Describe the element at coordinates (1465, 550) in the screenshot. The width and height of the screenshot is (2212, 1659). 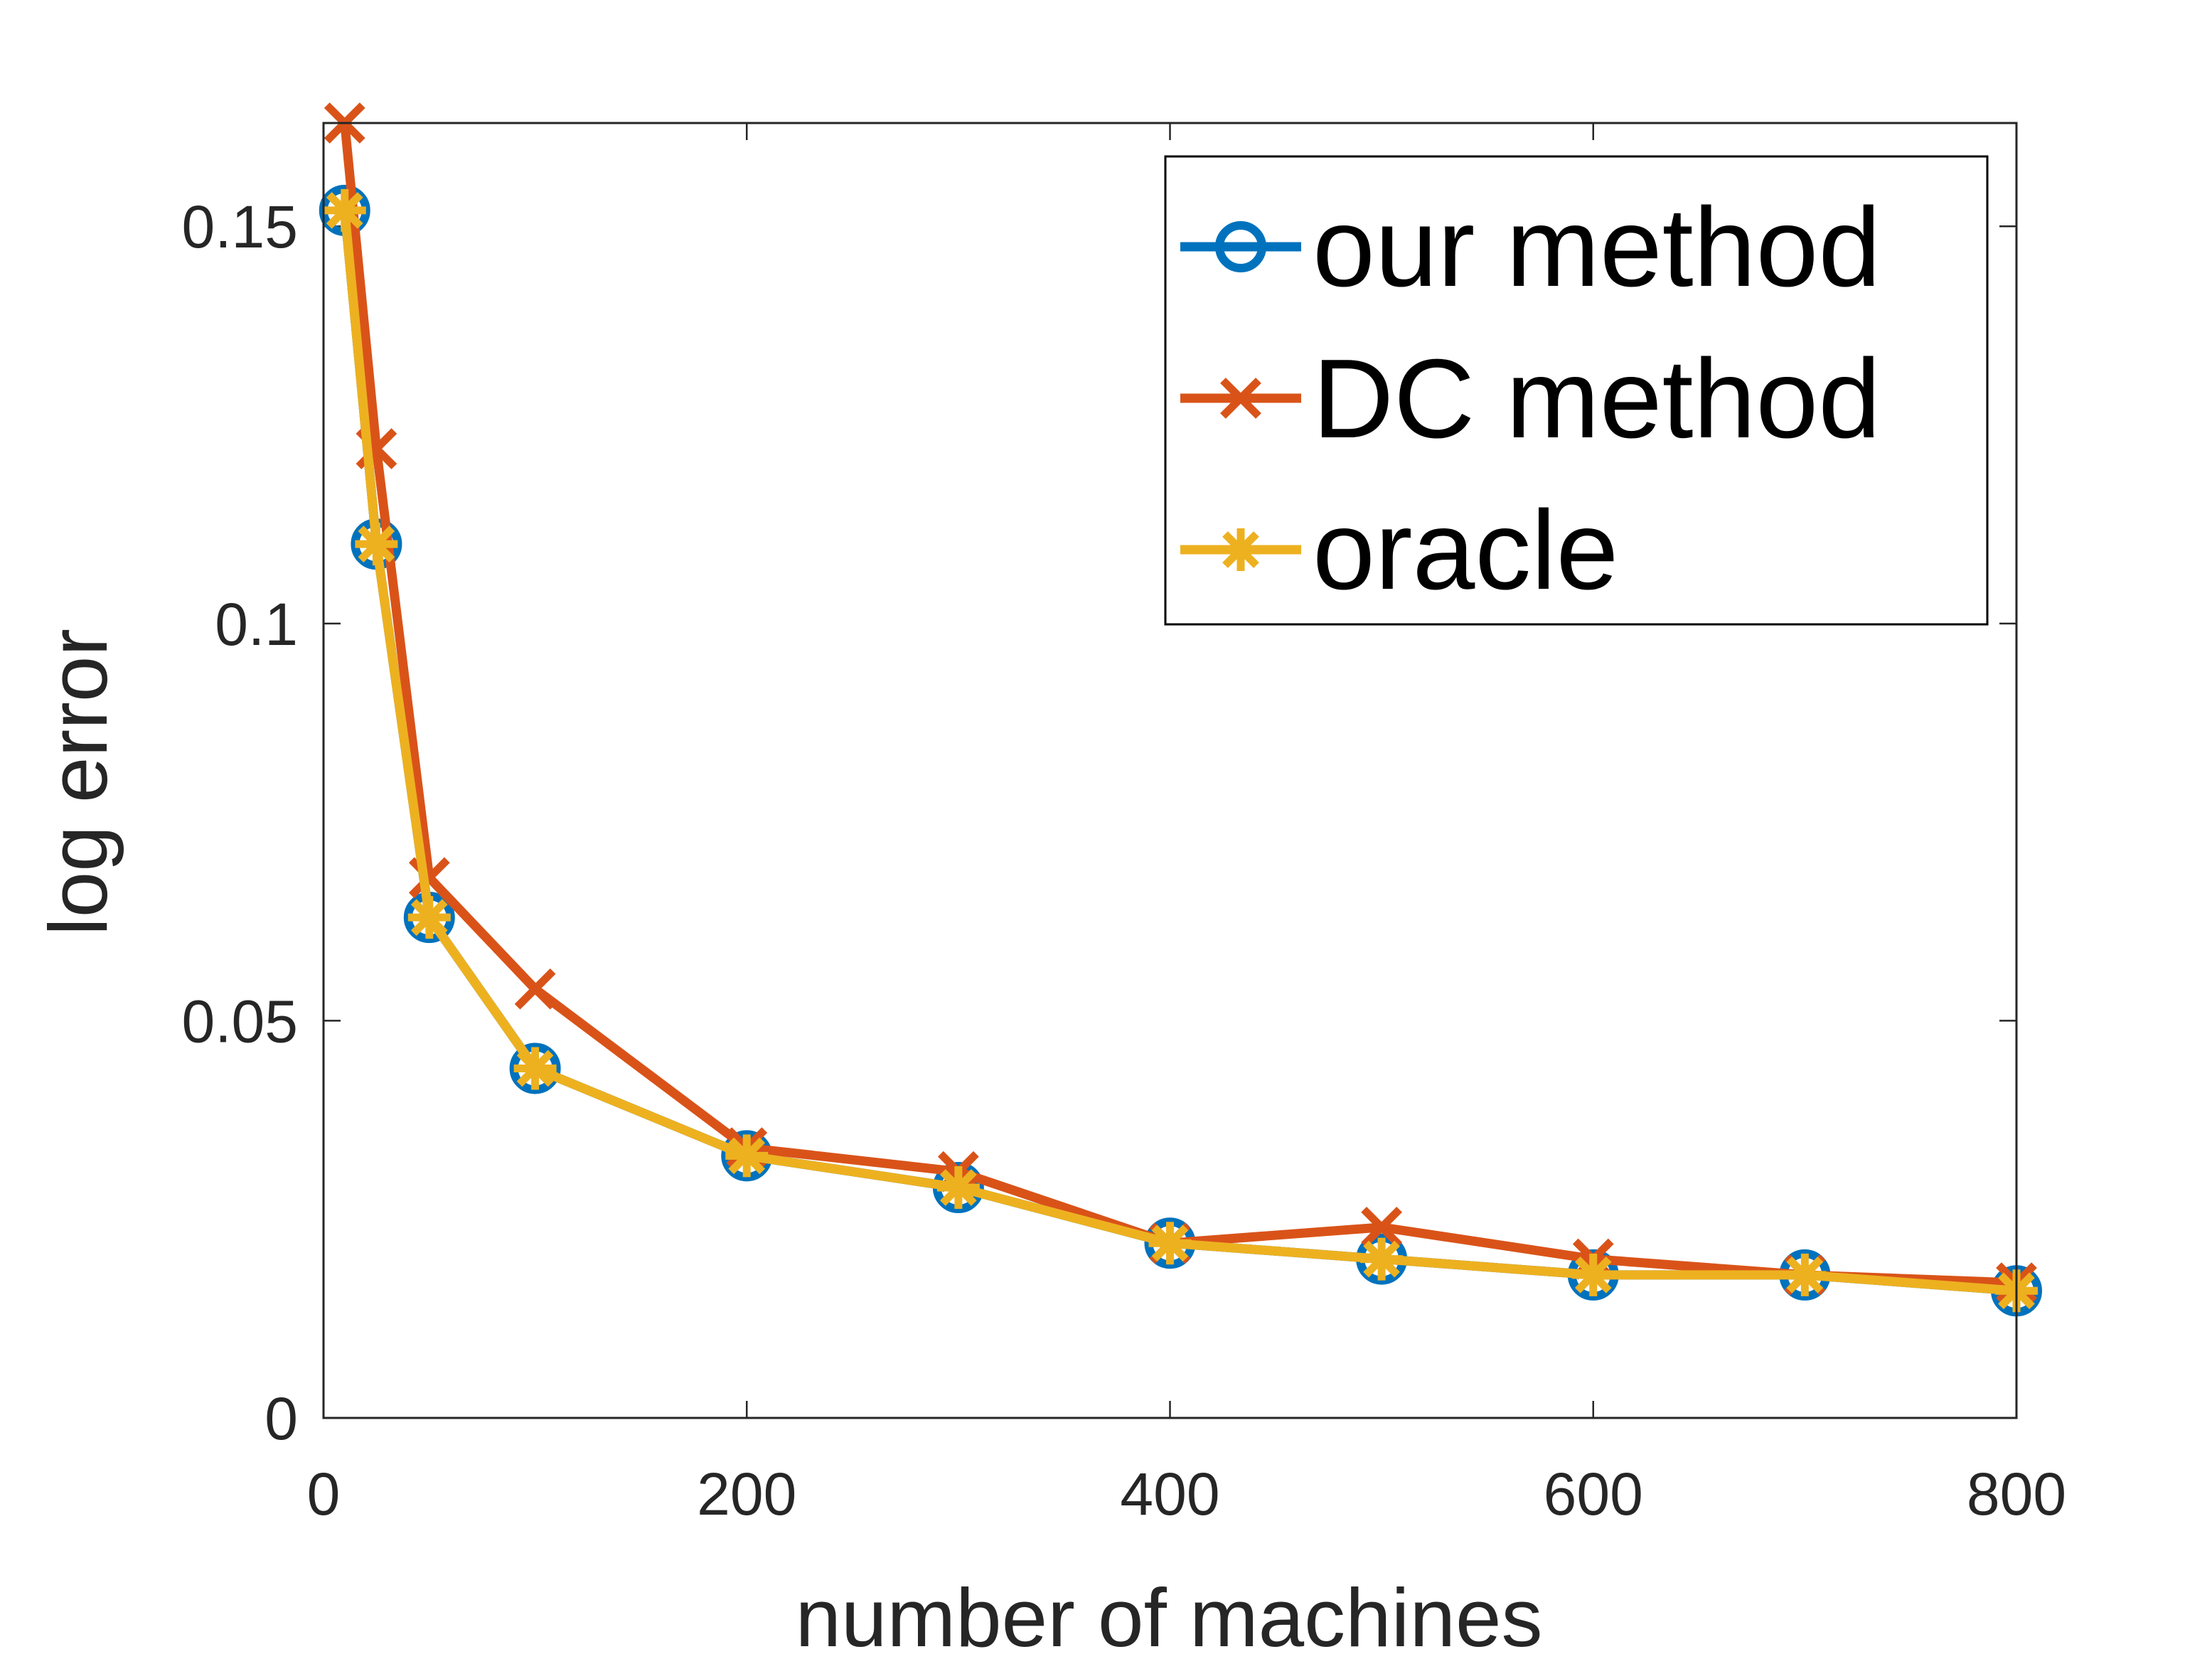
I see `legend-label: oracle` at that location.